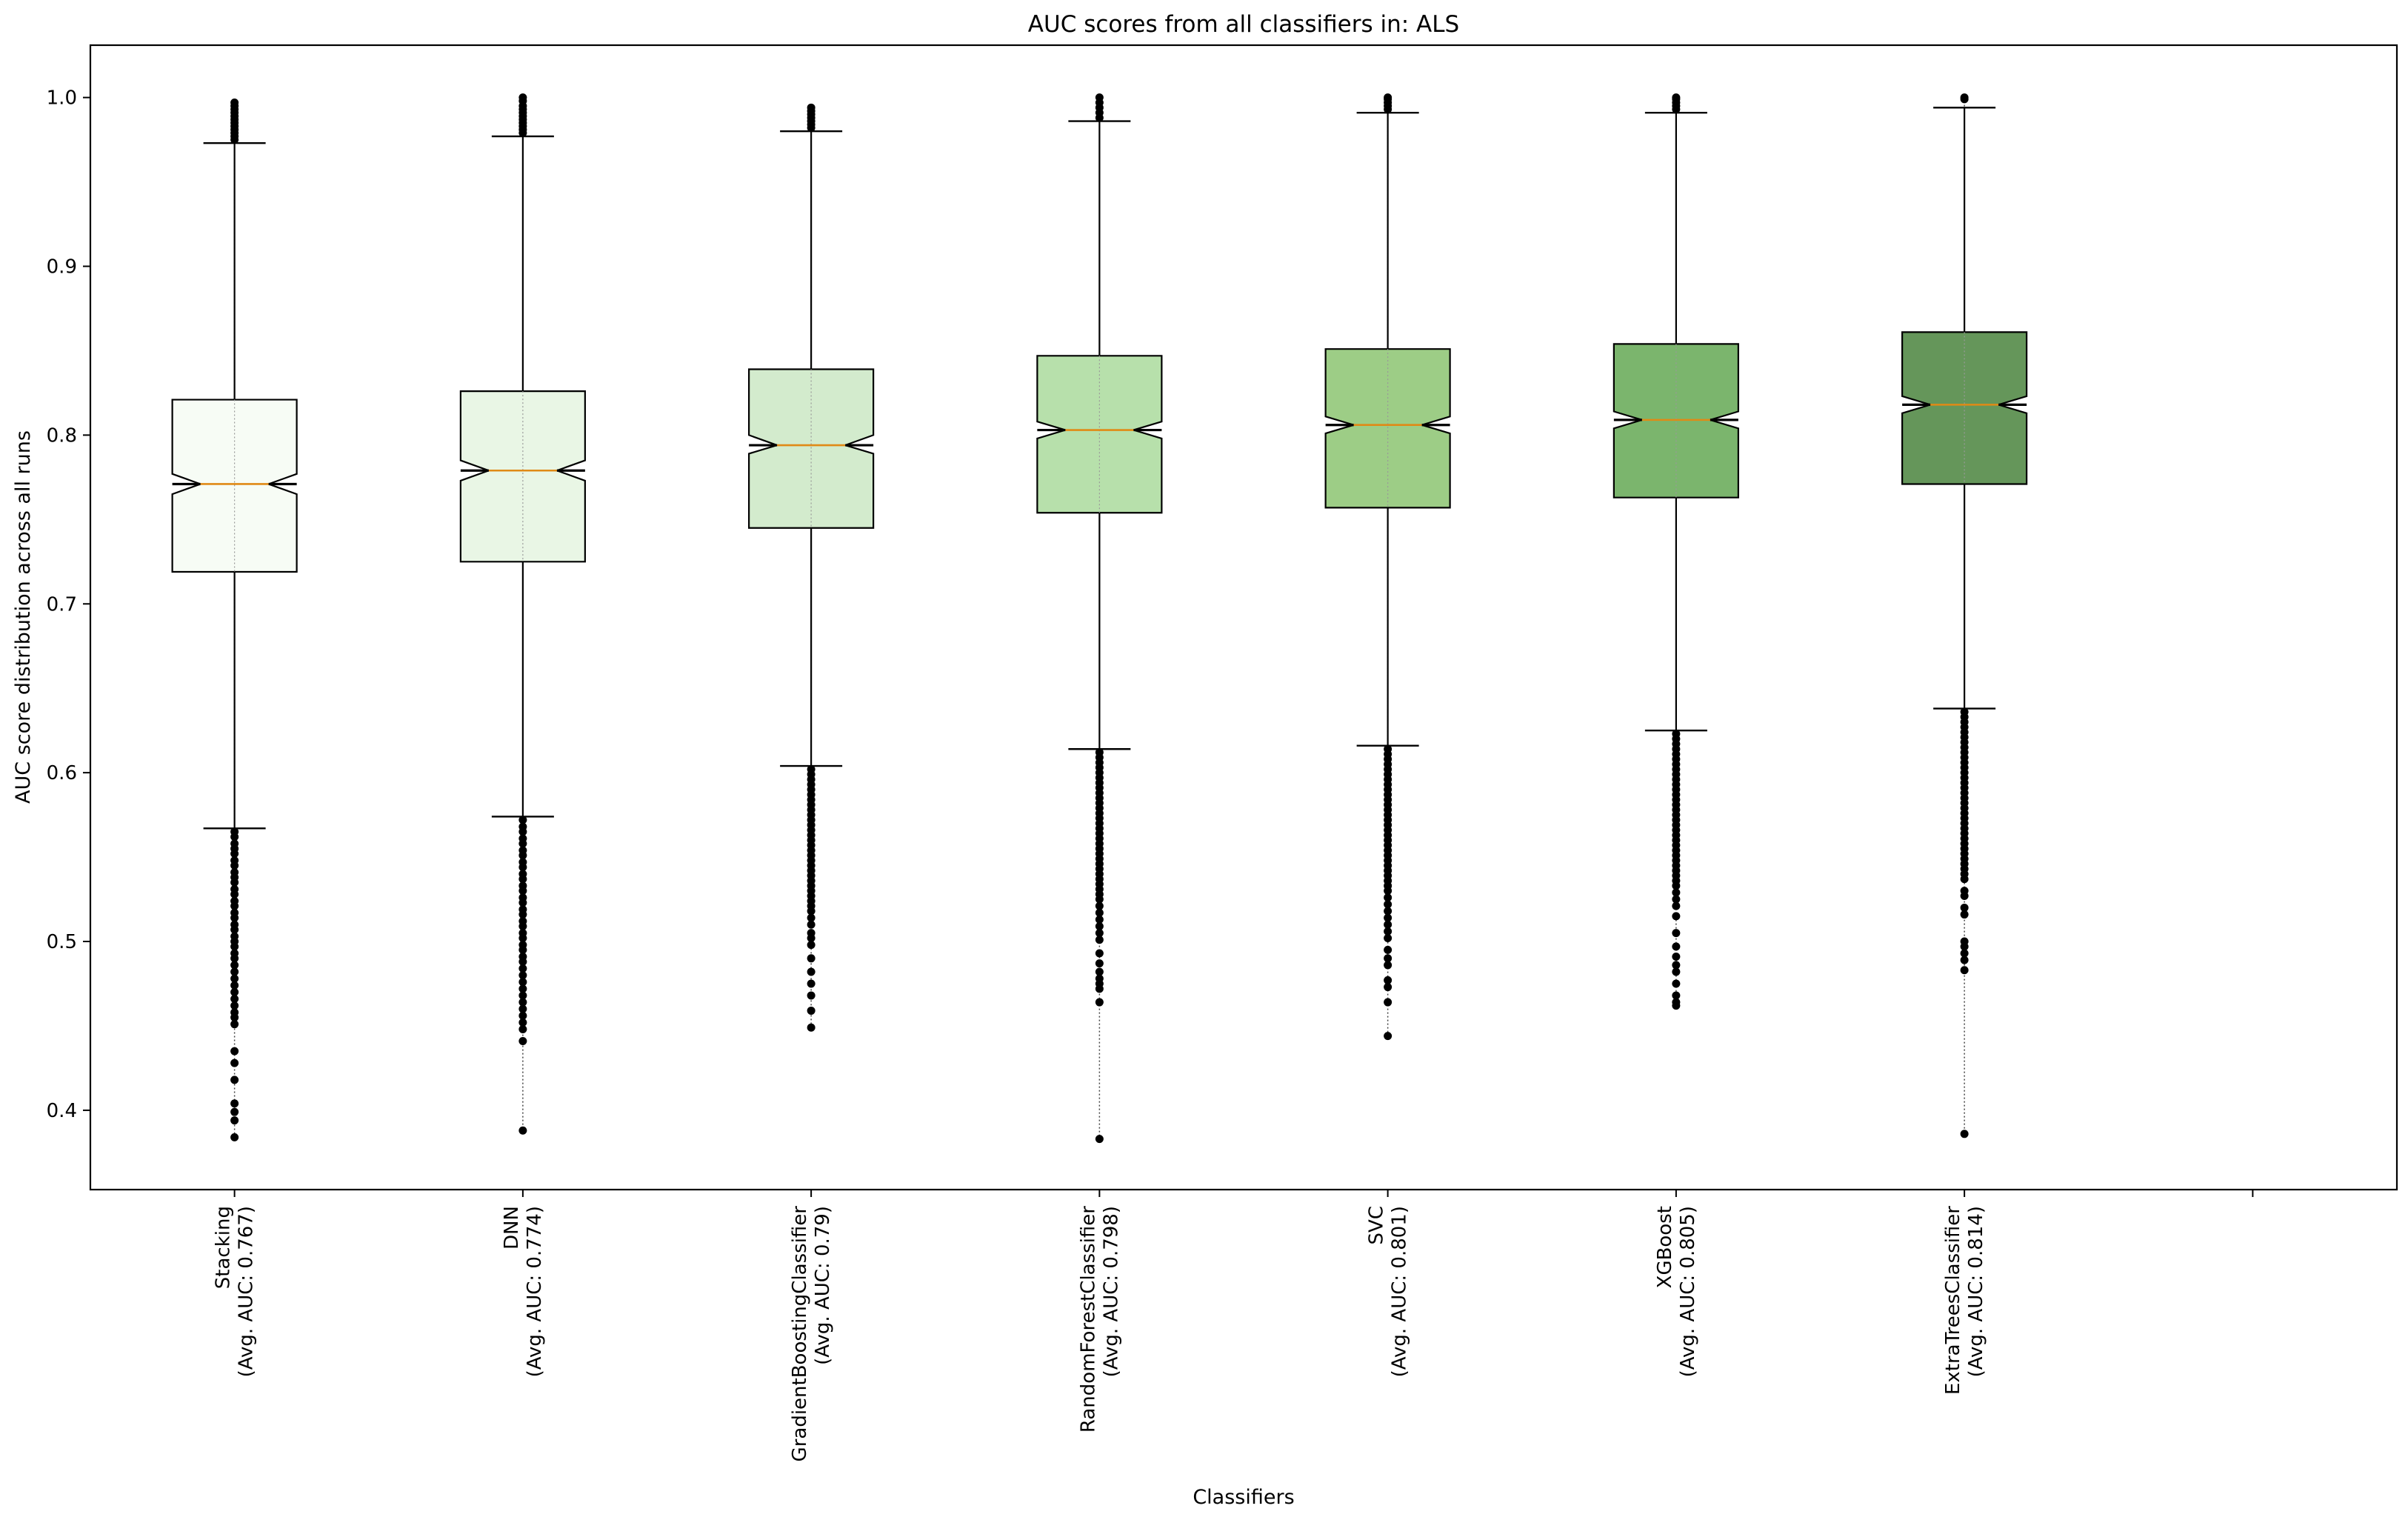  I want to click on y-tick-label: 0.4, so click(62, 1111).